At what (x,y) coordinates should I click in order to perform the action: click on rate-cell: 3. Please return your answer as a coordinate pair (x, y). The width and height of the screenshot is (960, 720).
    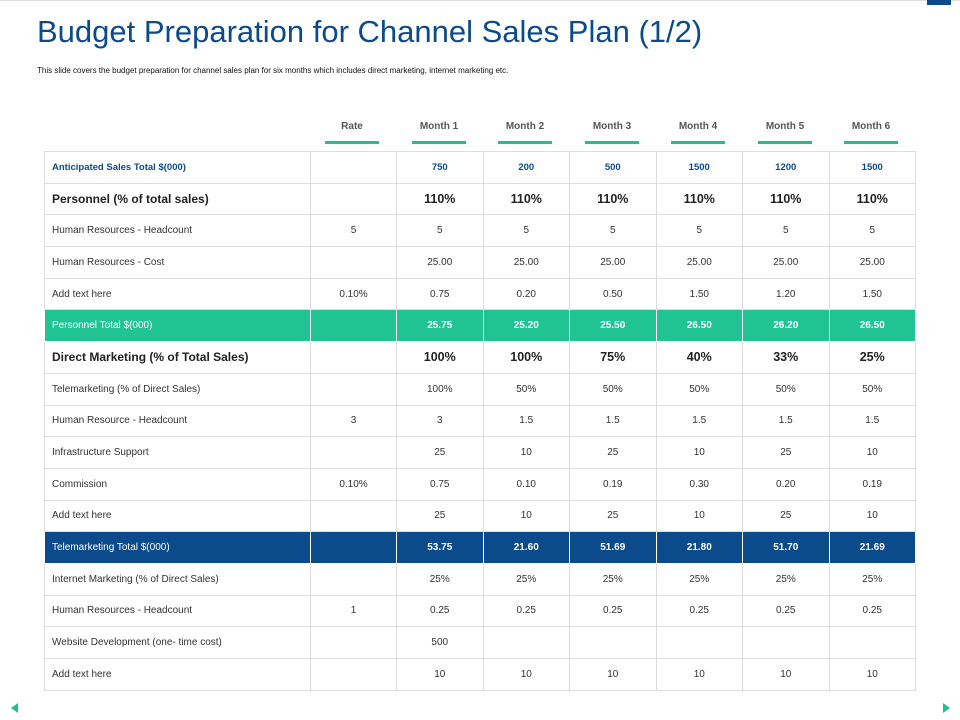
    Looking at the image, I should click on (353, 421).